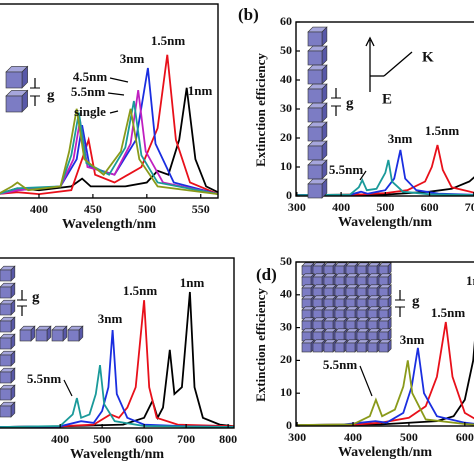  What do you see at coordinates (289, 195) in the screenshot?
I see `y-tick-label: 0` at bounding box center [289, 195].